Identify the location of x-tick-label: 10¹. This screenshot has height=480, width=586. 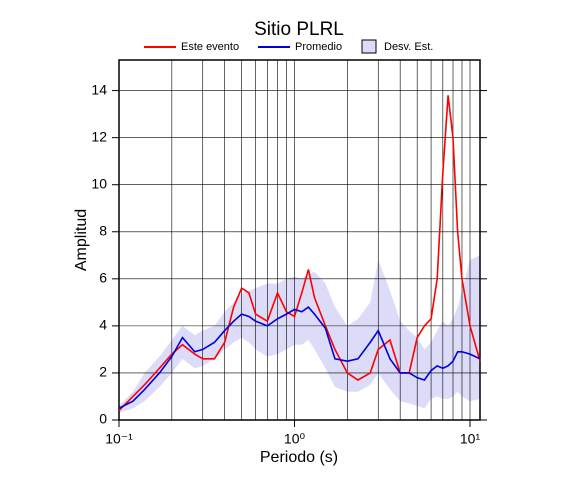
(470, 439).